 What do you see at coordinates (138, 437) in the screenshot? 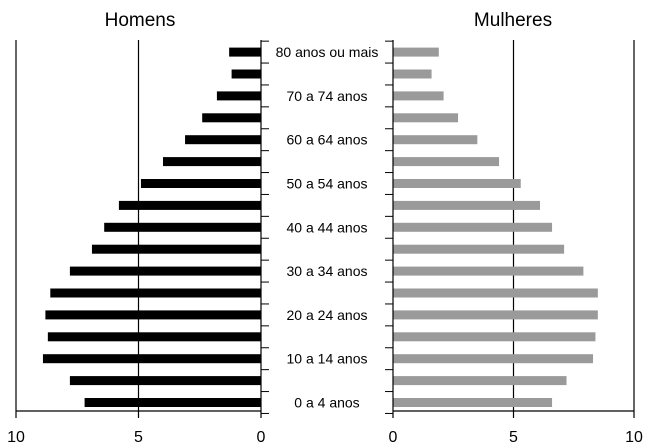
I see `left-x-tick-label: 5` at bounding box center [138, 437].